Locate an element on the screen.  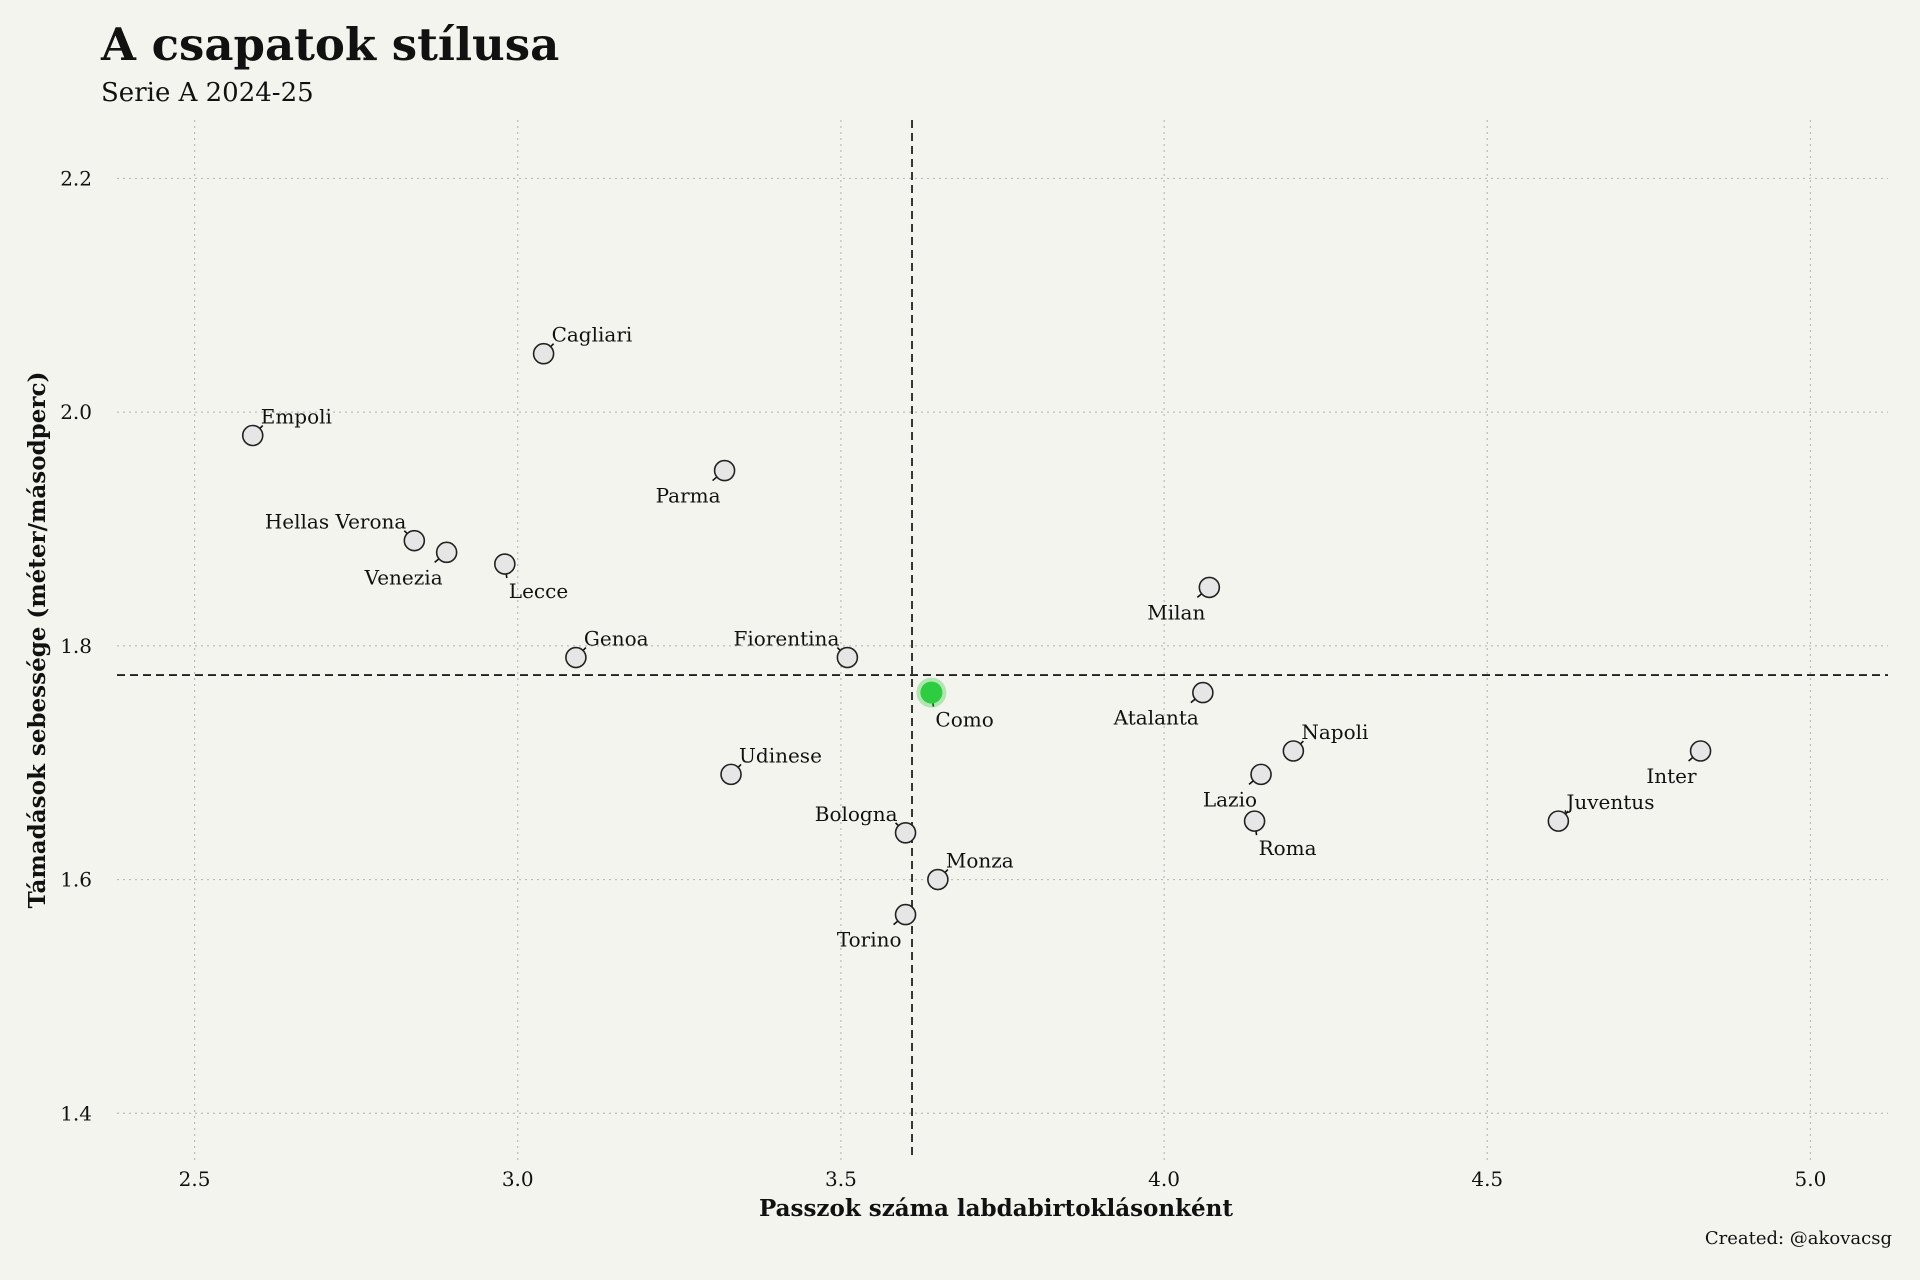
team-label: Venezia is located at coordinates (403, 577).